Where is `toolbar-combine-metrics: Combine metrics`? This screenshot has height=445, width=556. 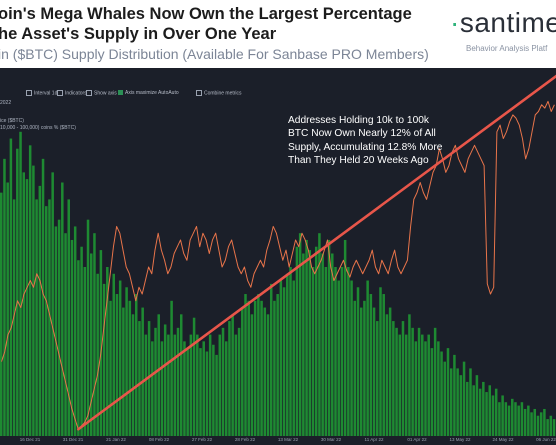 toolbar-combine-metrics: Combine metrics is located at coordinates (219, 93).